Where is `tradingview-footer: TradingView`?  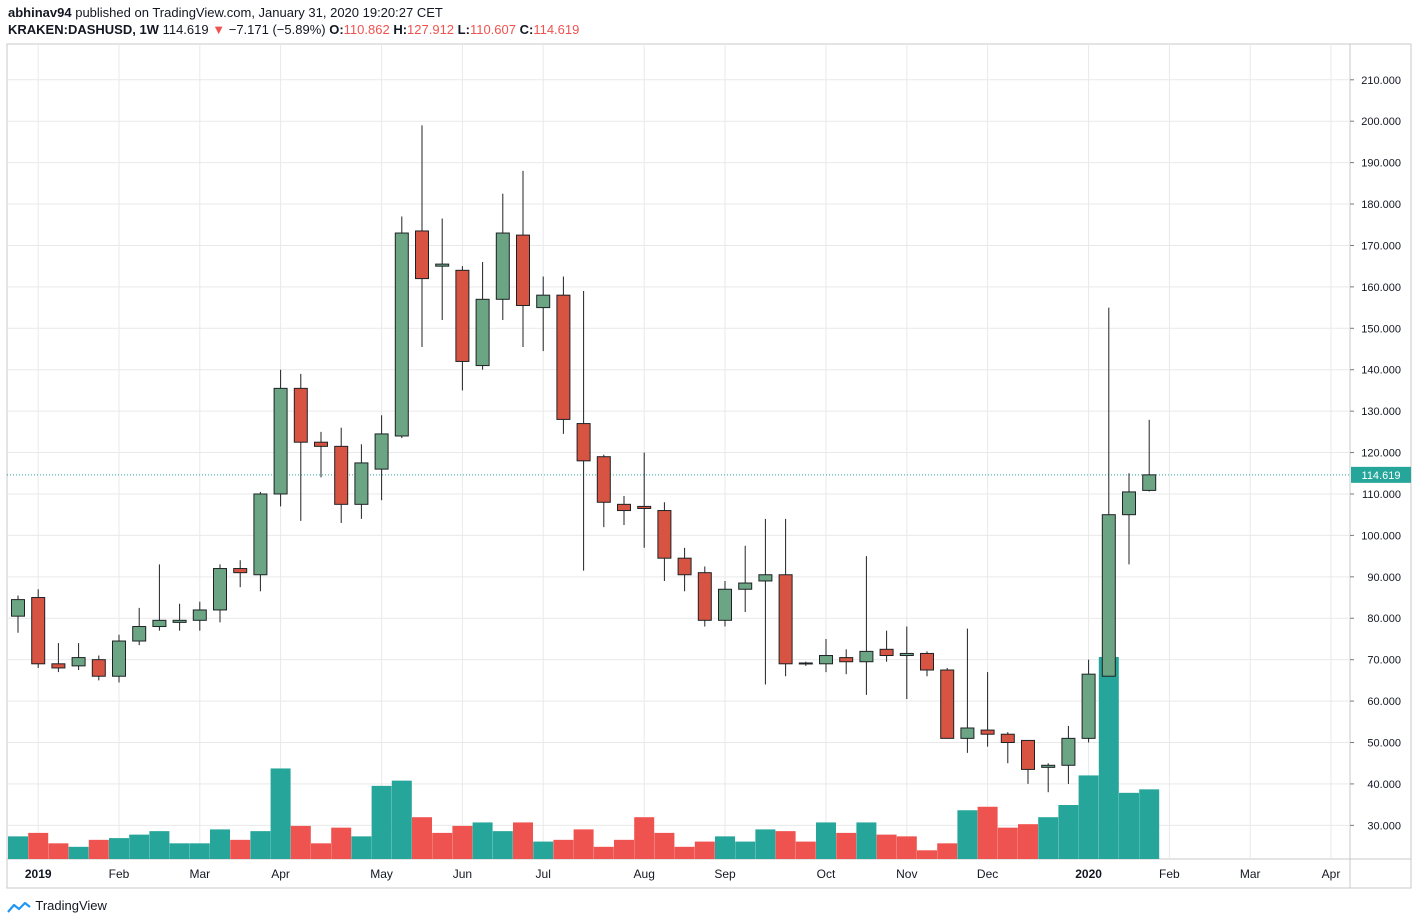
tradingview-footer: TradingView is located at coordinates (56, 906).